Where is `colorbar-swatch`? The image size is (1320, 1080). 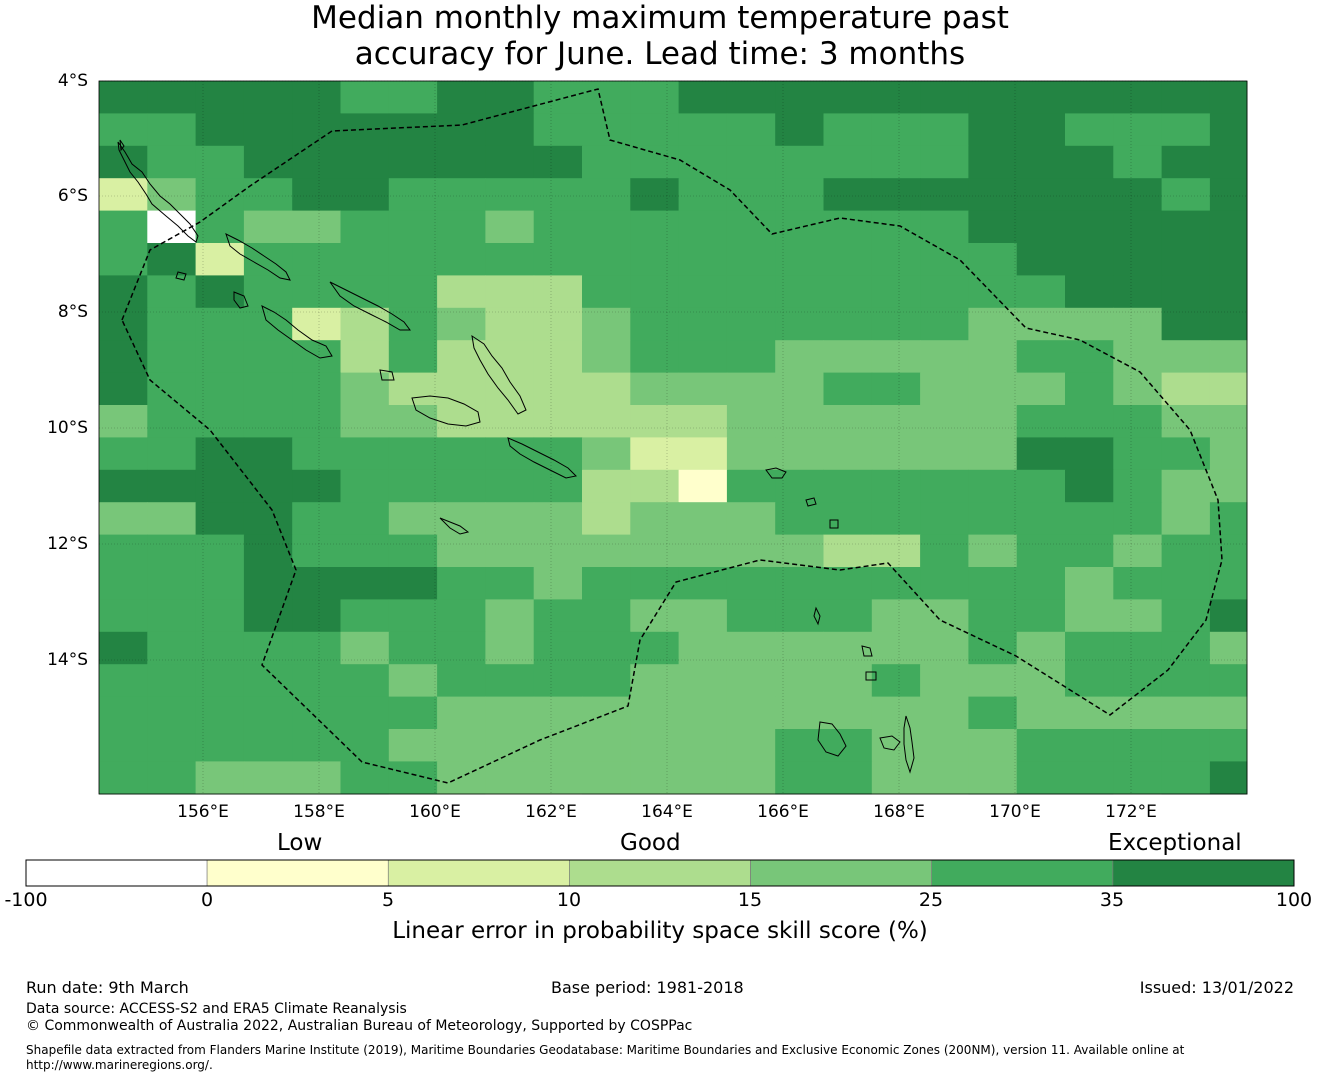
colorbar-swatch is located at coordinates (478, 873).